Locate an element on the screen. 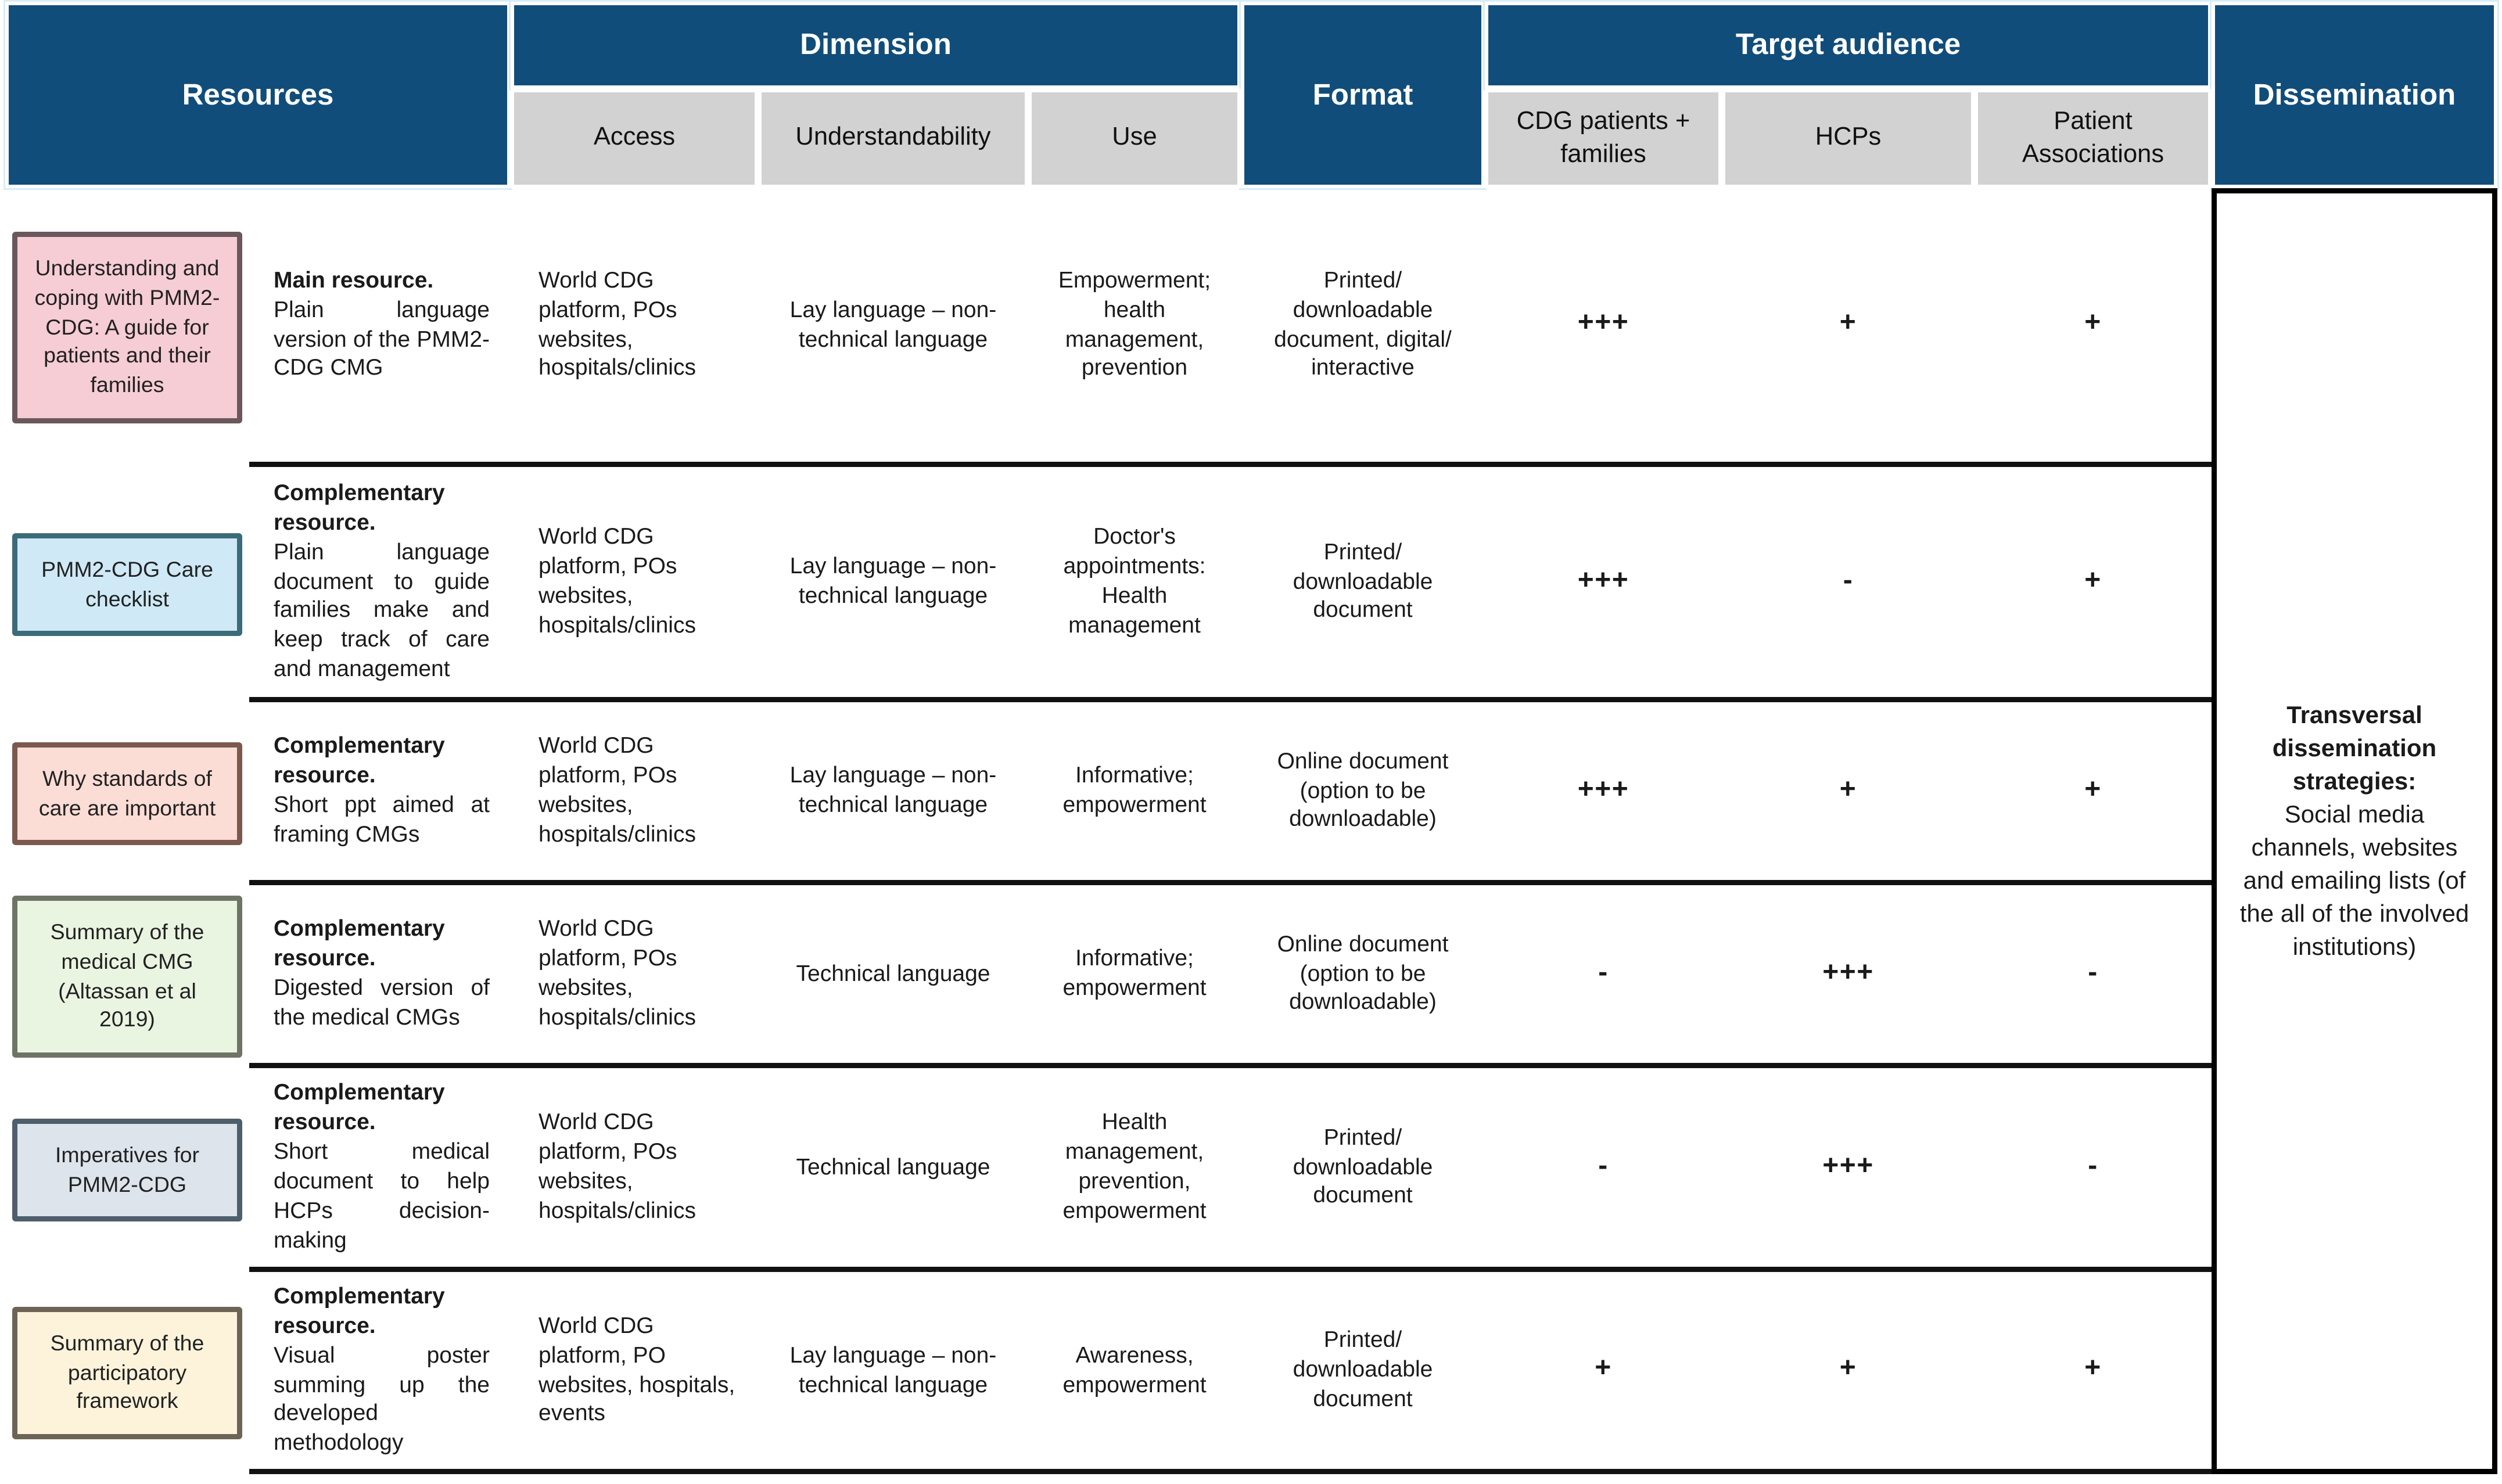 The width and height of the screenshot is (2502, 1484). subheader-understandability: Understandability is located at coordinates (893, 138).